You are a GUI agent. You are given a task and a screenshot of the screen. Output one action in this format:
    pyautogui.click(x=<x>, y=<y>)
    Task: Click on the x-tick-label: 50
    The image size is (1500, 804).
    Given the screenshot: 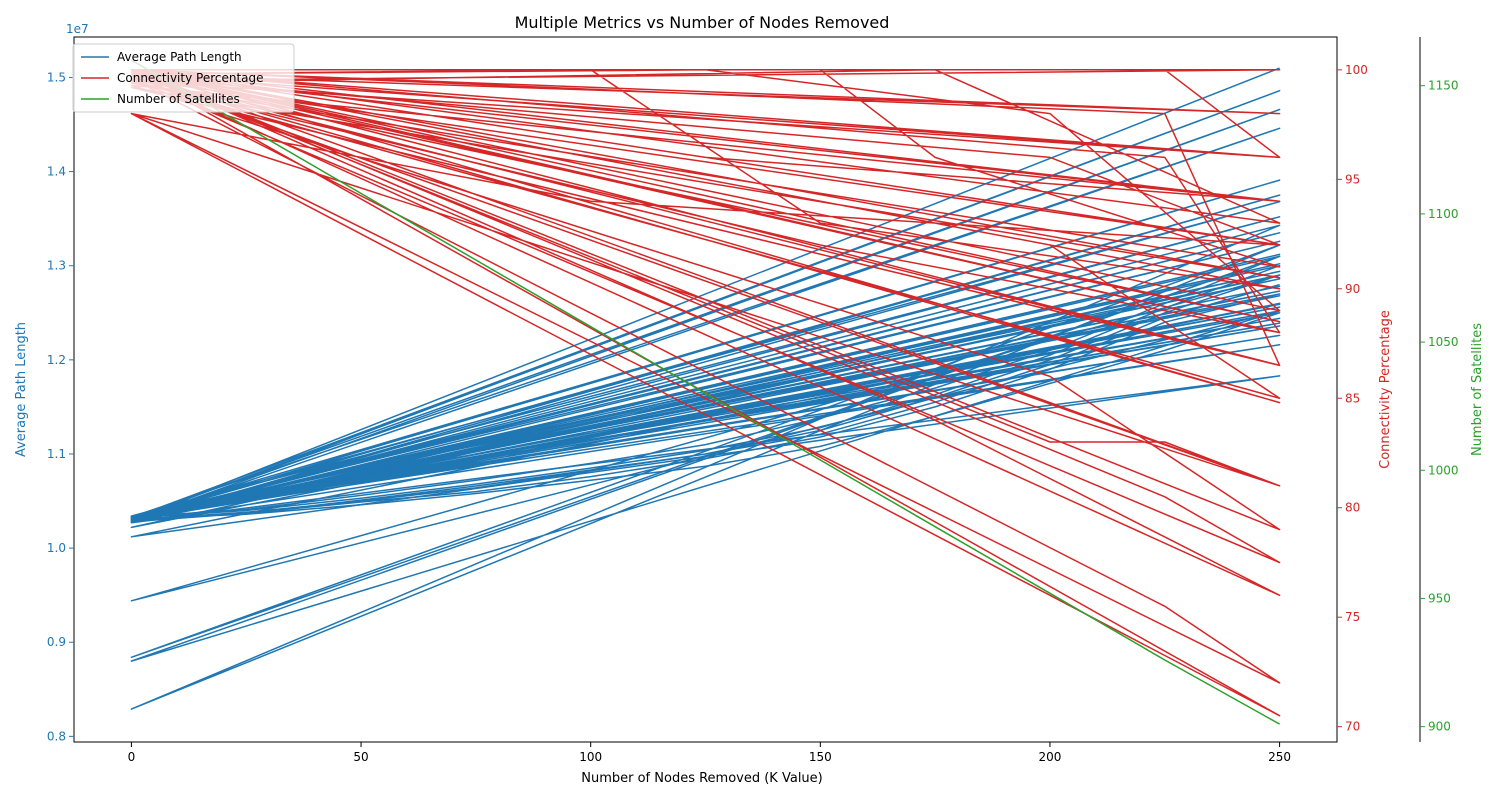 What is the action you would take?
    pyautogui.click(x=360, y=757)
    